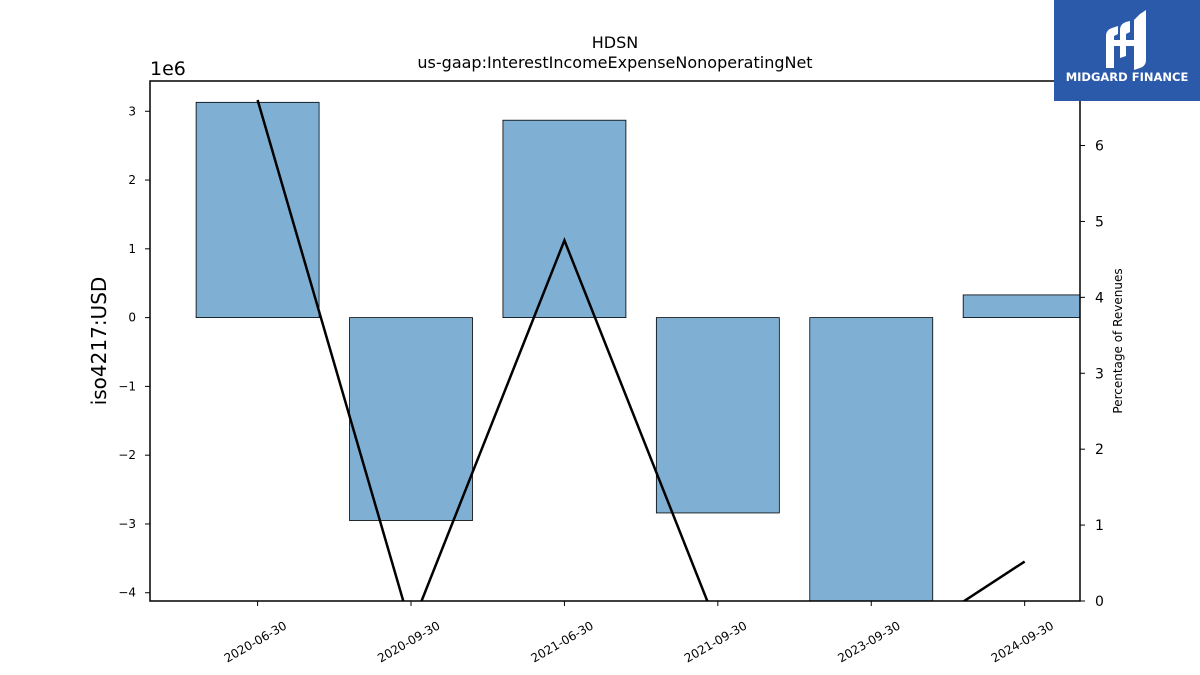 Image resolution: width=1200 pixels, height=675 pixels. What do you see at coordinates (1118, 340) in the screenshot?
I see `y-axis-label-right: Percentage of Revenues` at bounding box center [1118, 340].